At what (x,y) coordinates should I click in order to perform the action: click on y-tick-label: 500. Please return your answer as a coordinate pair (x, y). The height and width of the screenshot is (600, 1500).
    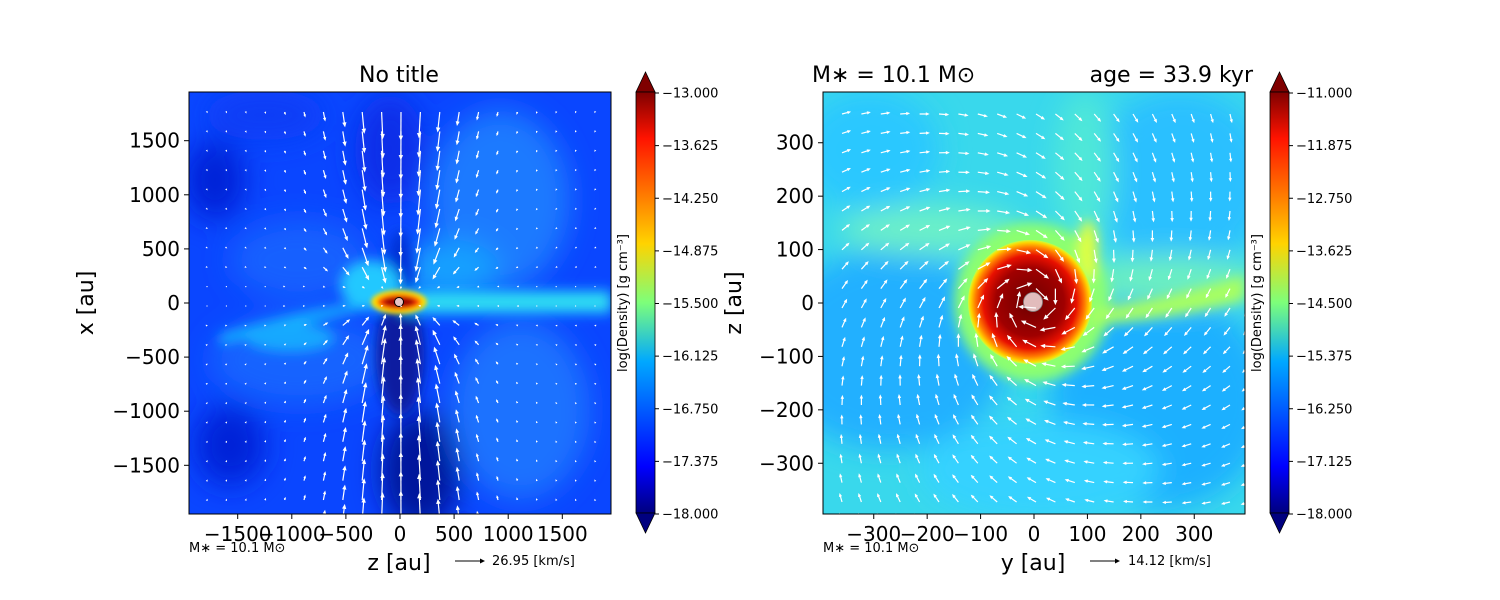
    Looking at the image, I should click on (161, 249).